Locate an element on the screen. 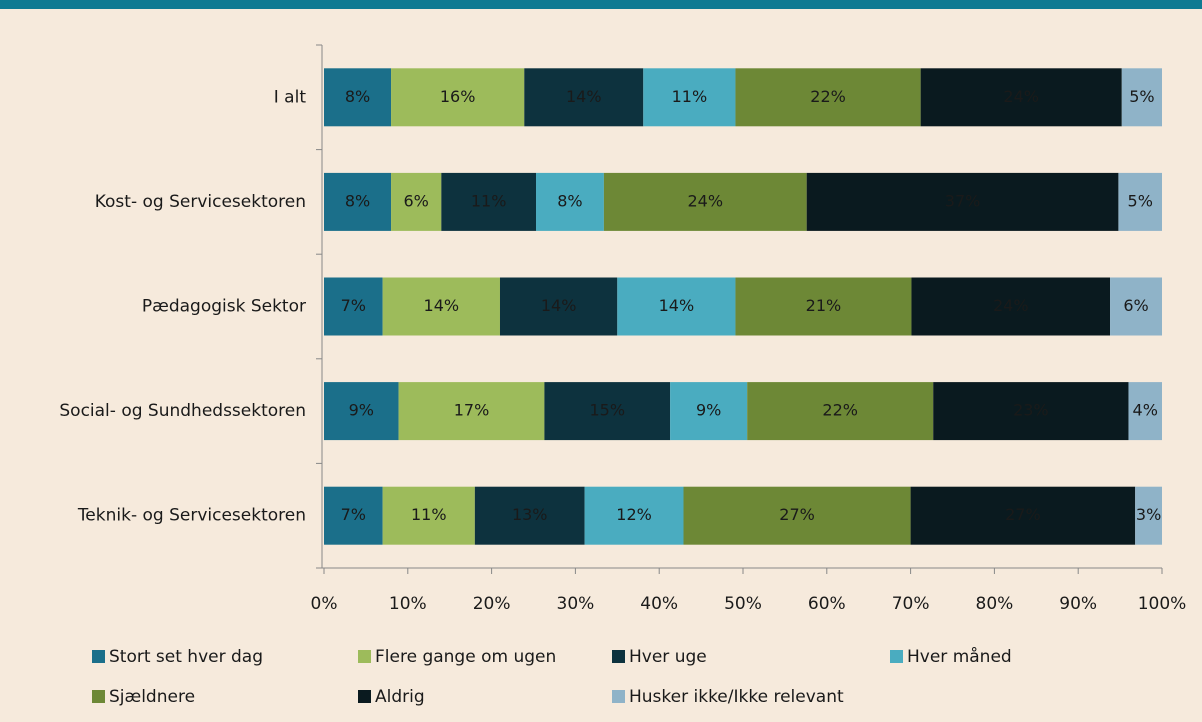  x-tick-label: 80% is located at coordinates (995, 604).